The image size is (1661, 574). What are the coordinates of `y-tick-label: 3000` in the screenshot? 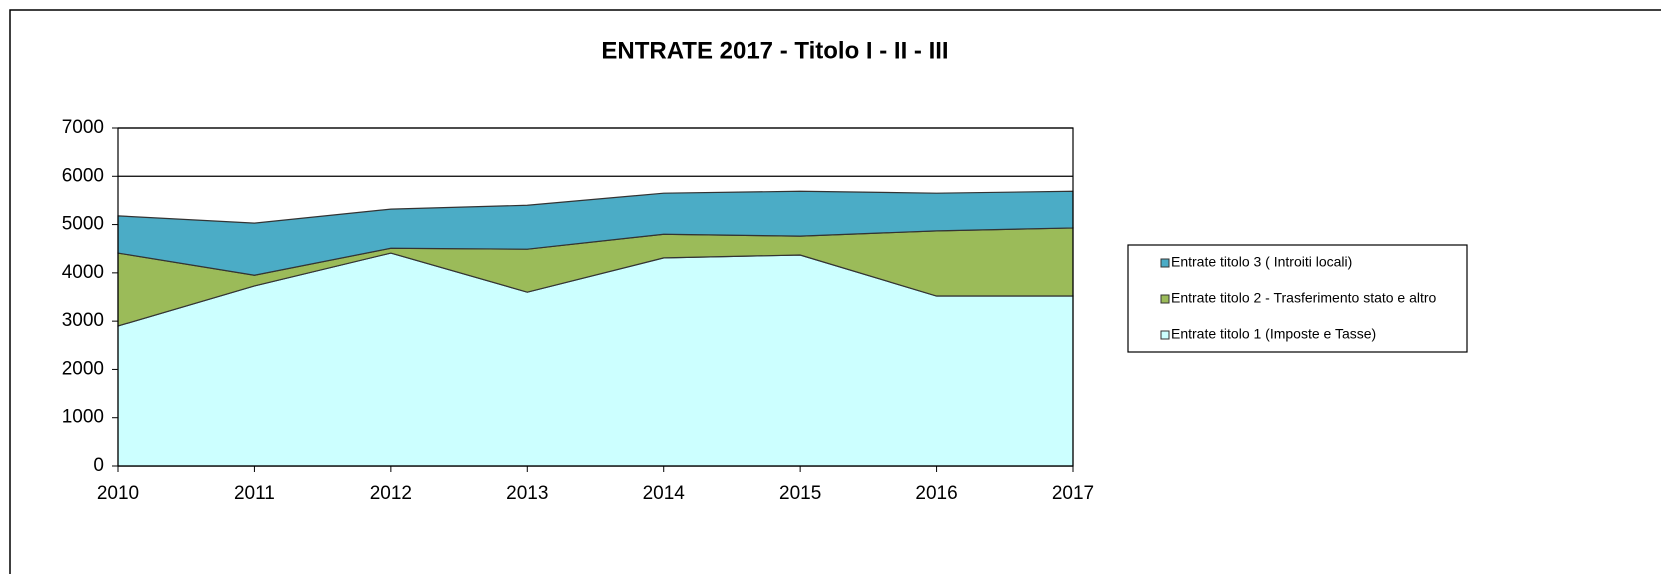 It's located at (83, 320).